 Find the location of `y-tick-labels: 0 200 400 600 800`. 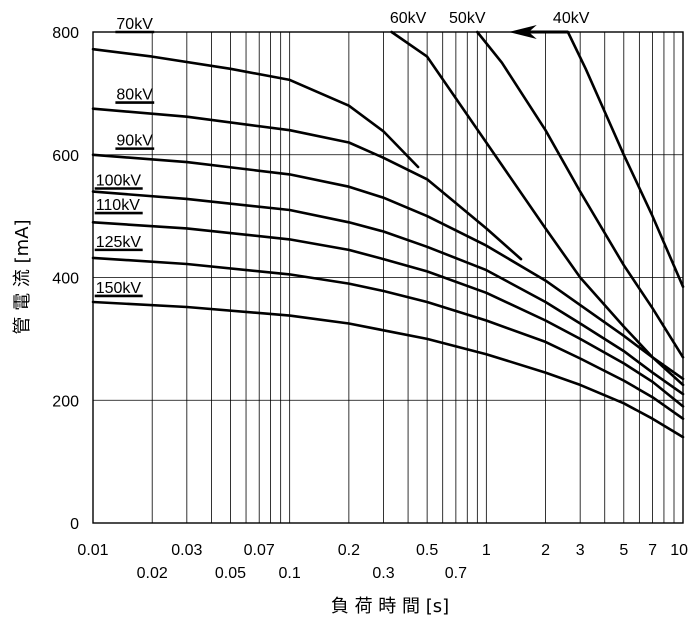

y-tick-labels: 0 200 400 600 800 is located at coordinates (65, 279).